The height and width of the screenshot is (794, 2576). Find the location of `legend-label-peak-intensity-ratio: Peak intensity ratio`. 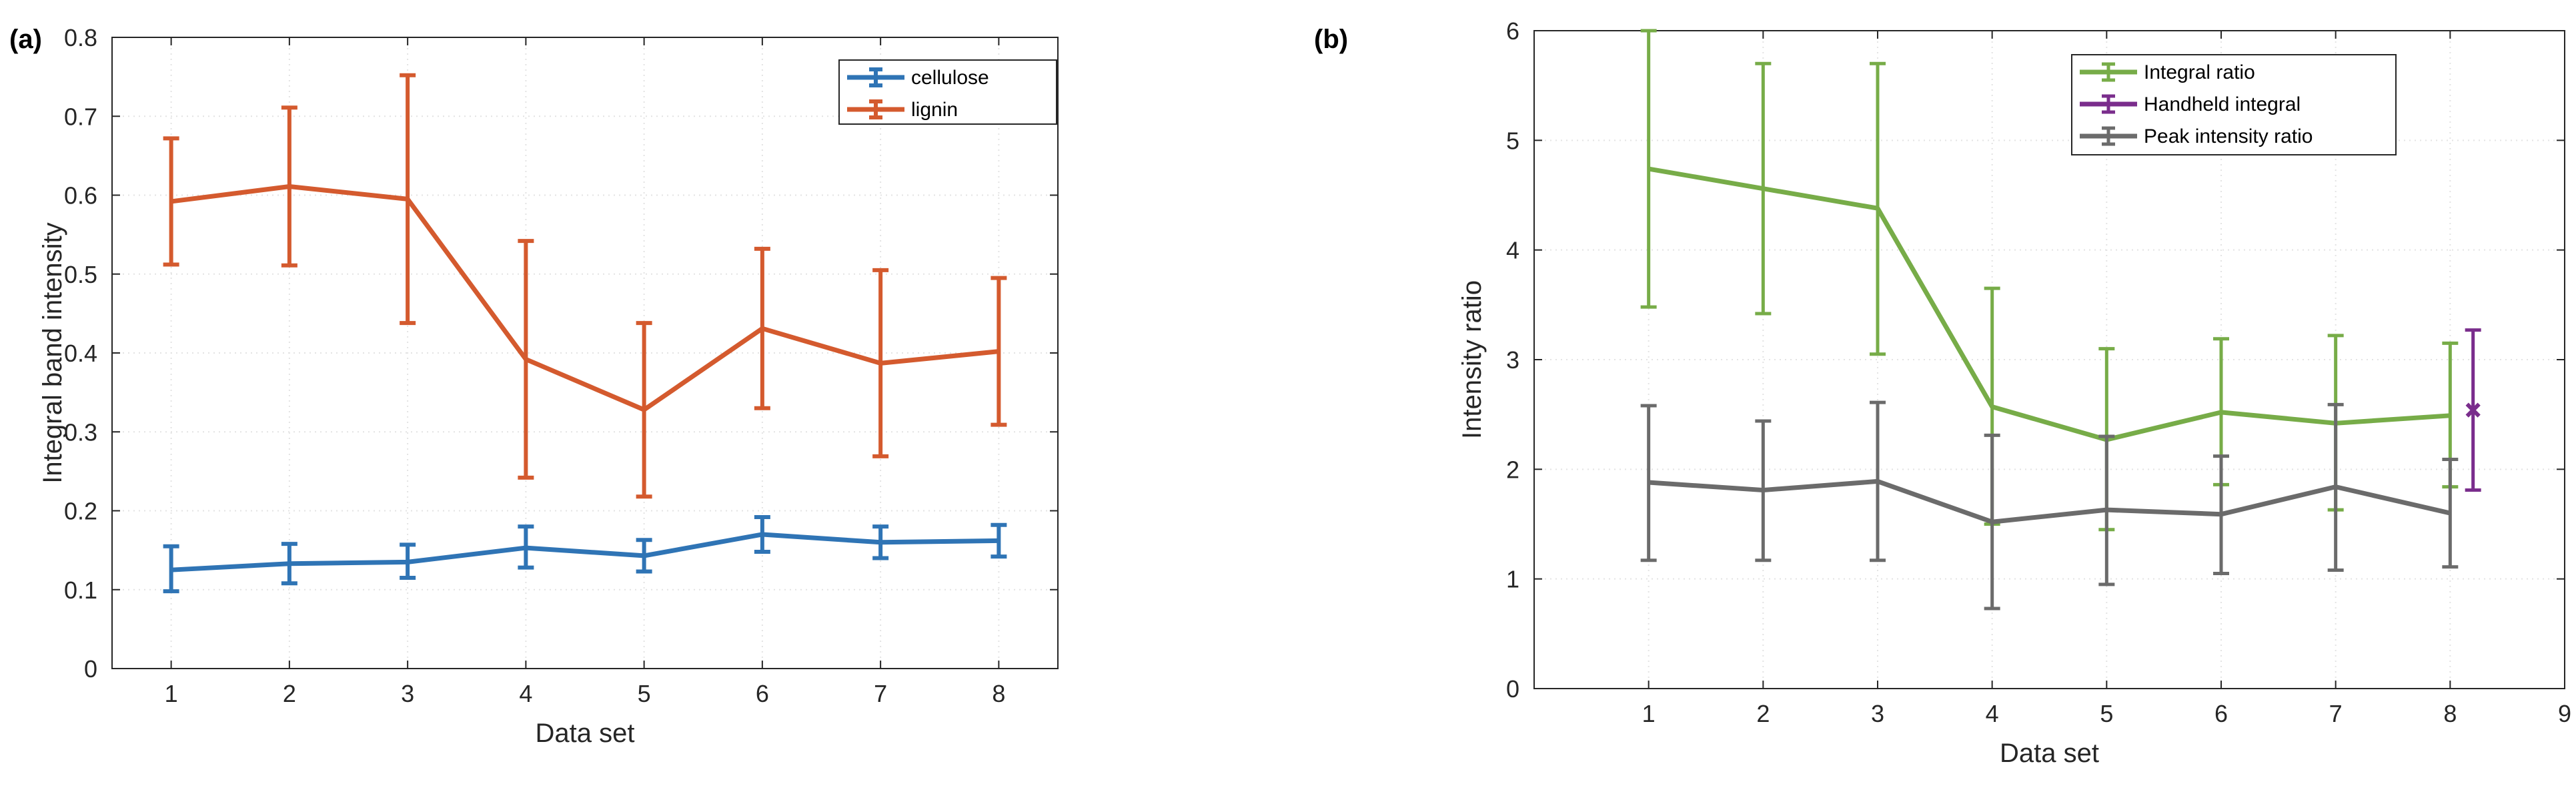

legend-label-peak-intensity-ratio: Peak intensity ratio is located at coordinates (2228, 136).